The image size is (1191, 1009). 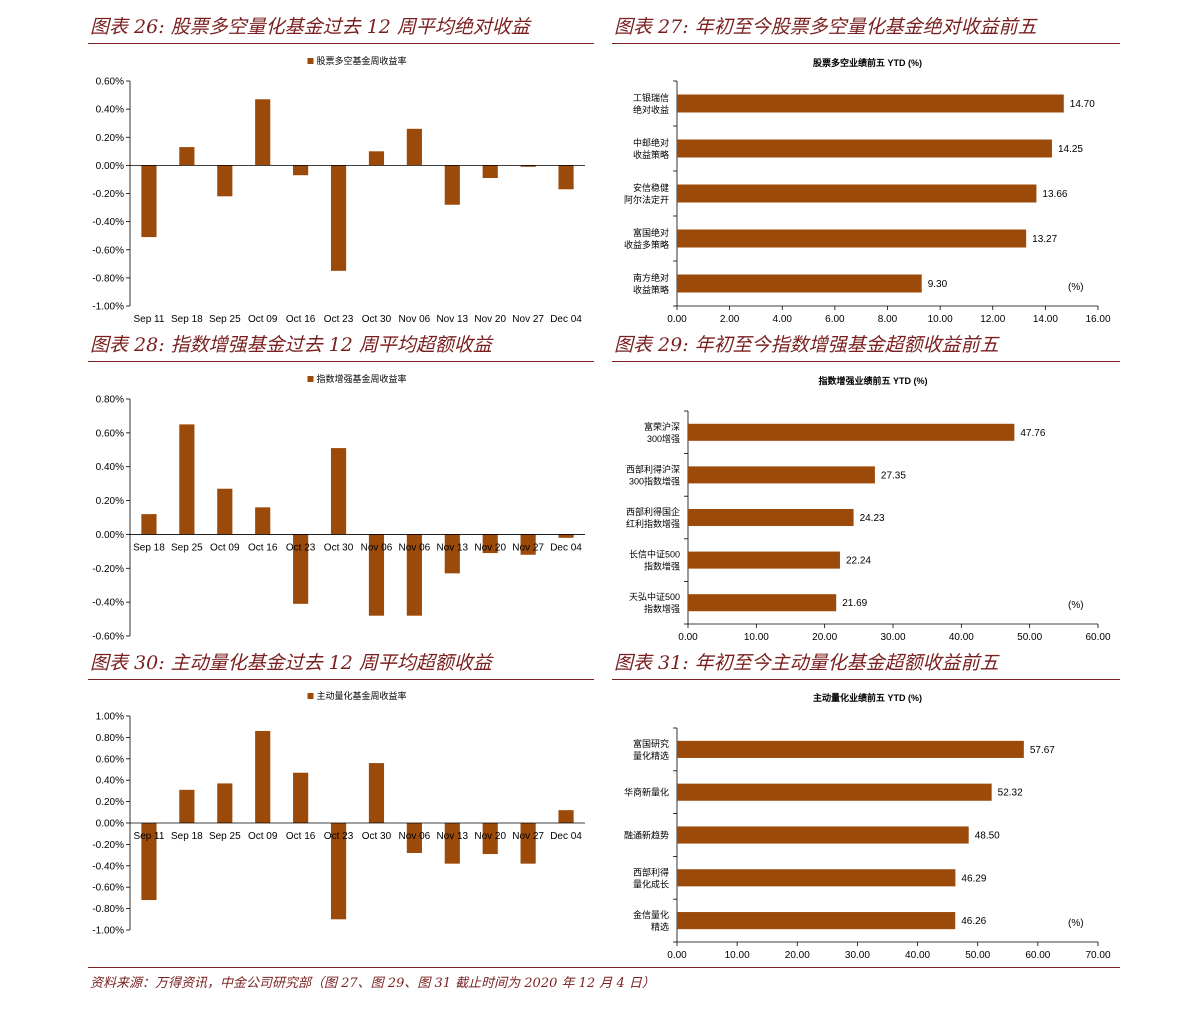 What do you see at coordinates (1029, 637) in the screenshot?
I see `c3-x-tick-label: 50.00` at bounding box center [1029, 637].